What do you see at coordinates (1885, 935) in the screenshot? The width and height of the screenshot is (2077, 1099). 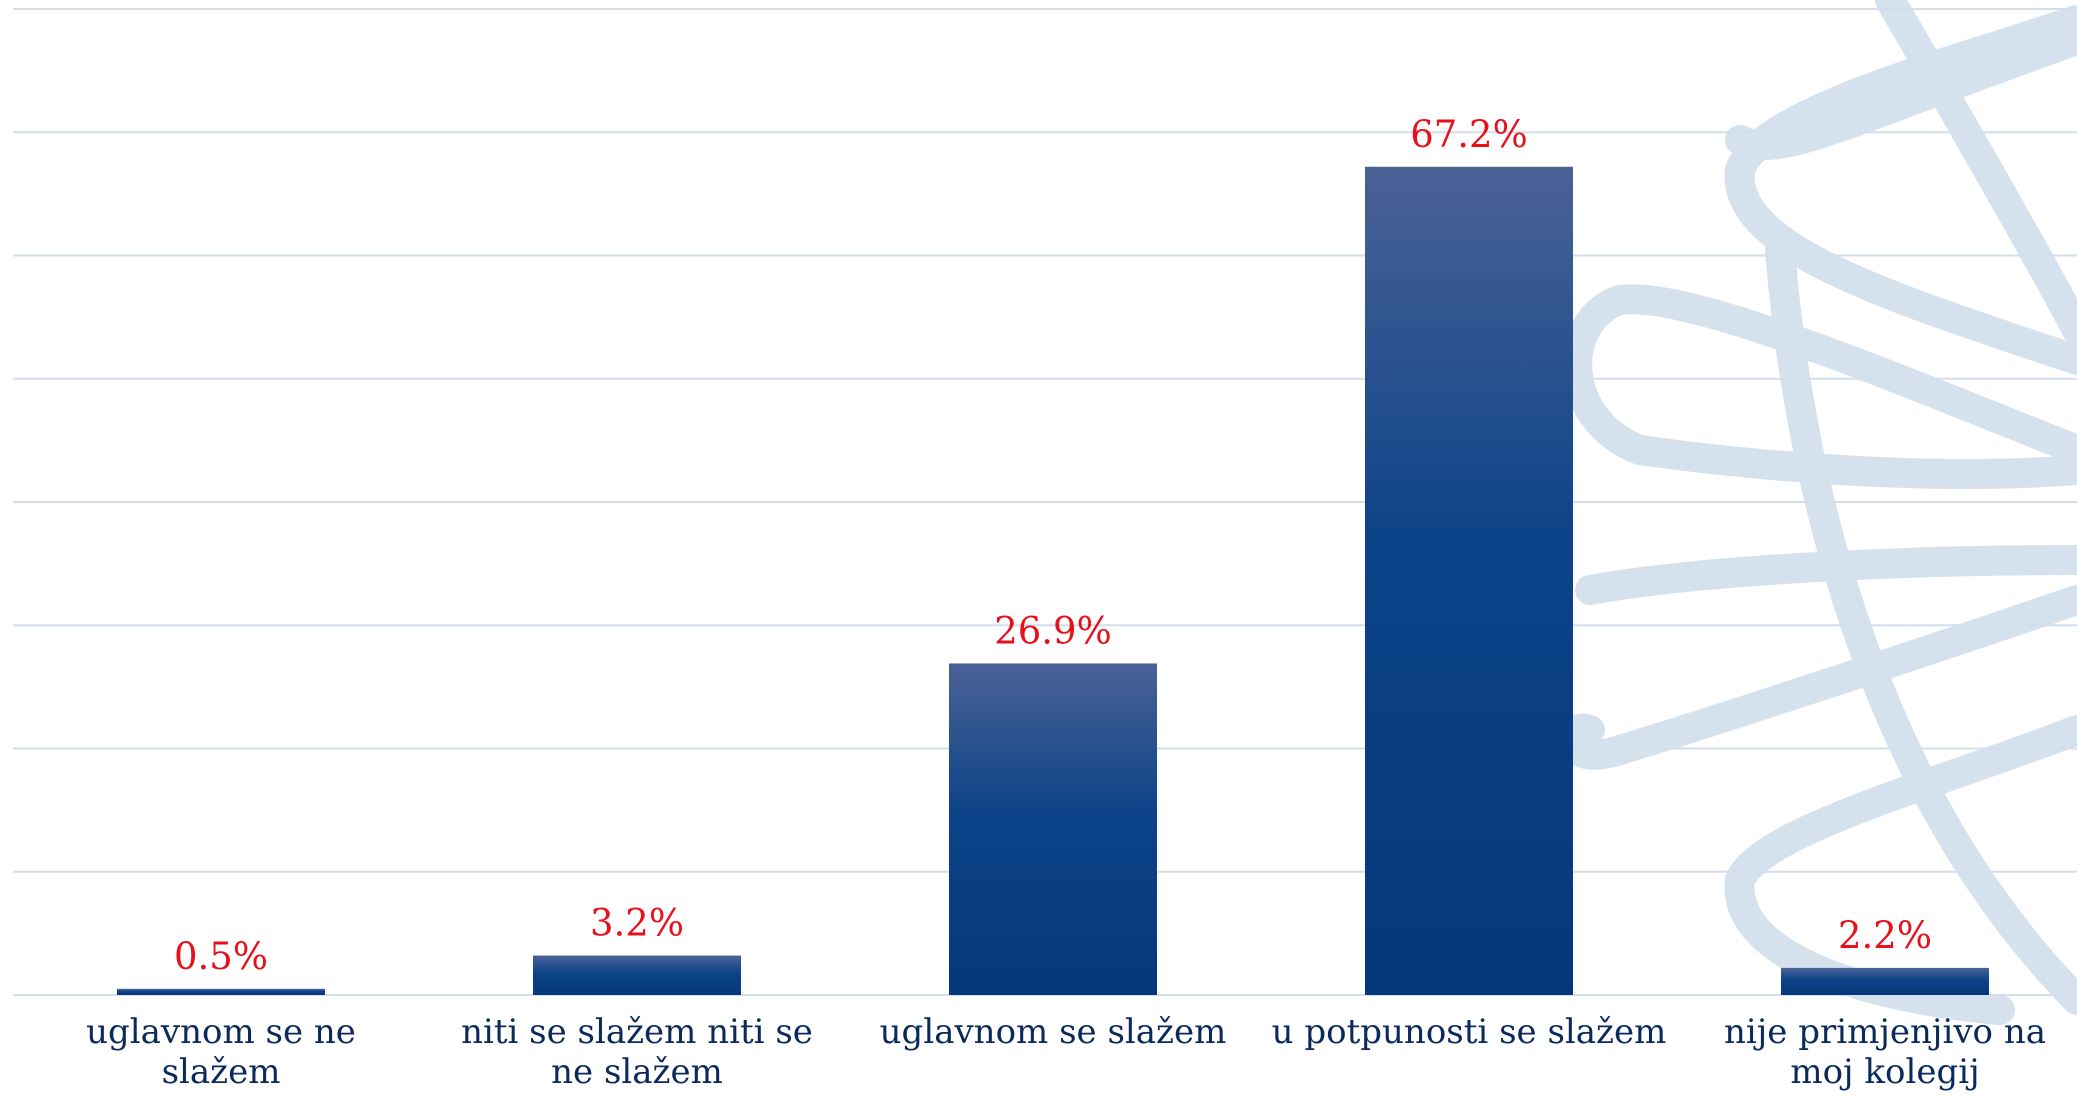 I see `value-label: 2.2%` at bounding box center [1885, 935].